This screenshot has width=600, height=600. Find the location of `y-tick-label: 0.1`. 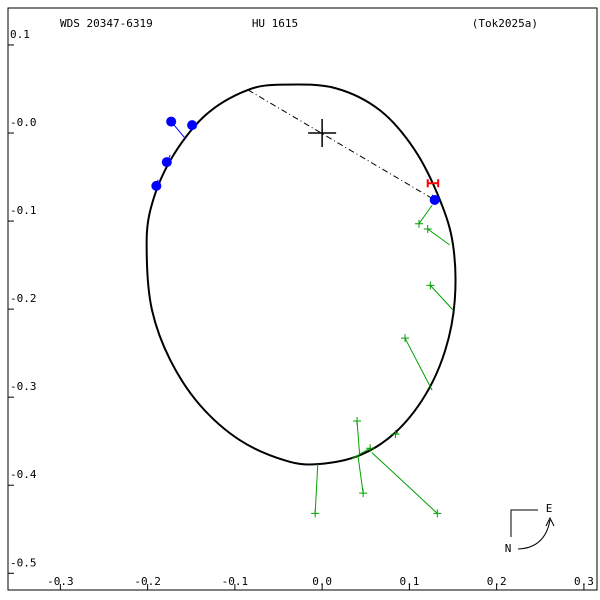

y-tick-label: 0.1 is located at coordinates (20, 34).